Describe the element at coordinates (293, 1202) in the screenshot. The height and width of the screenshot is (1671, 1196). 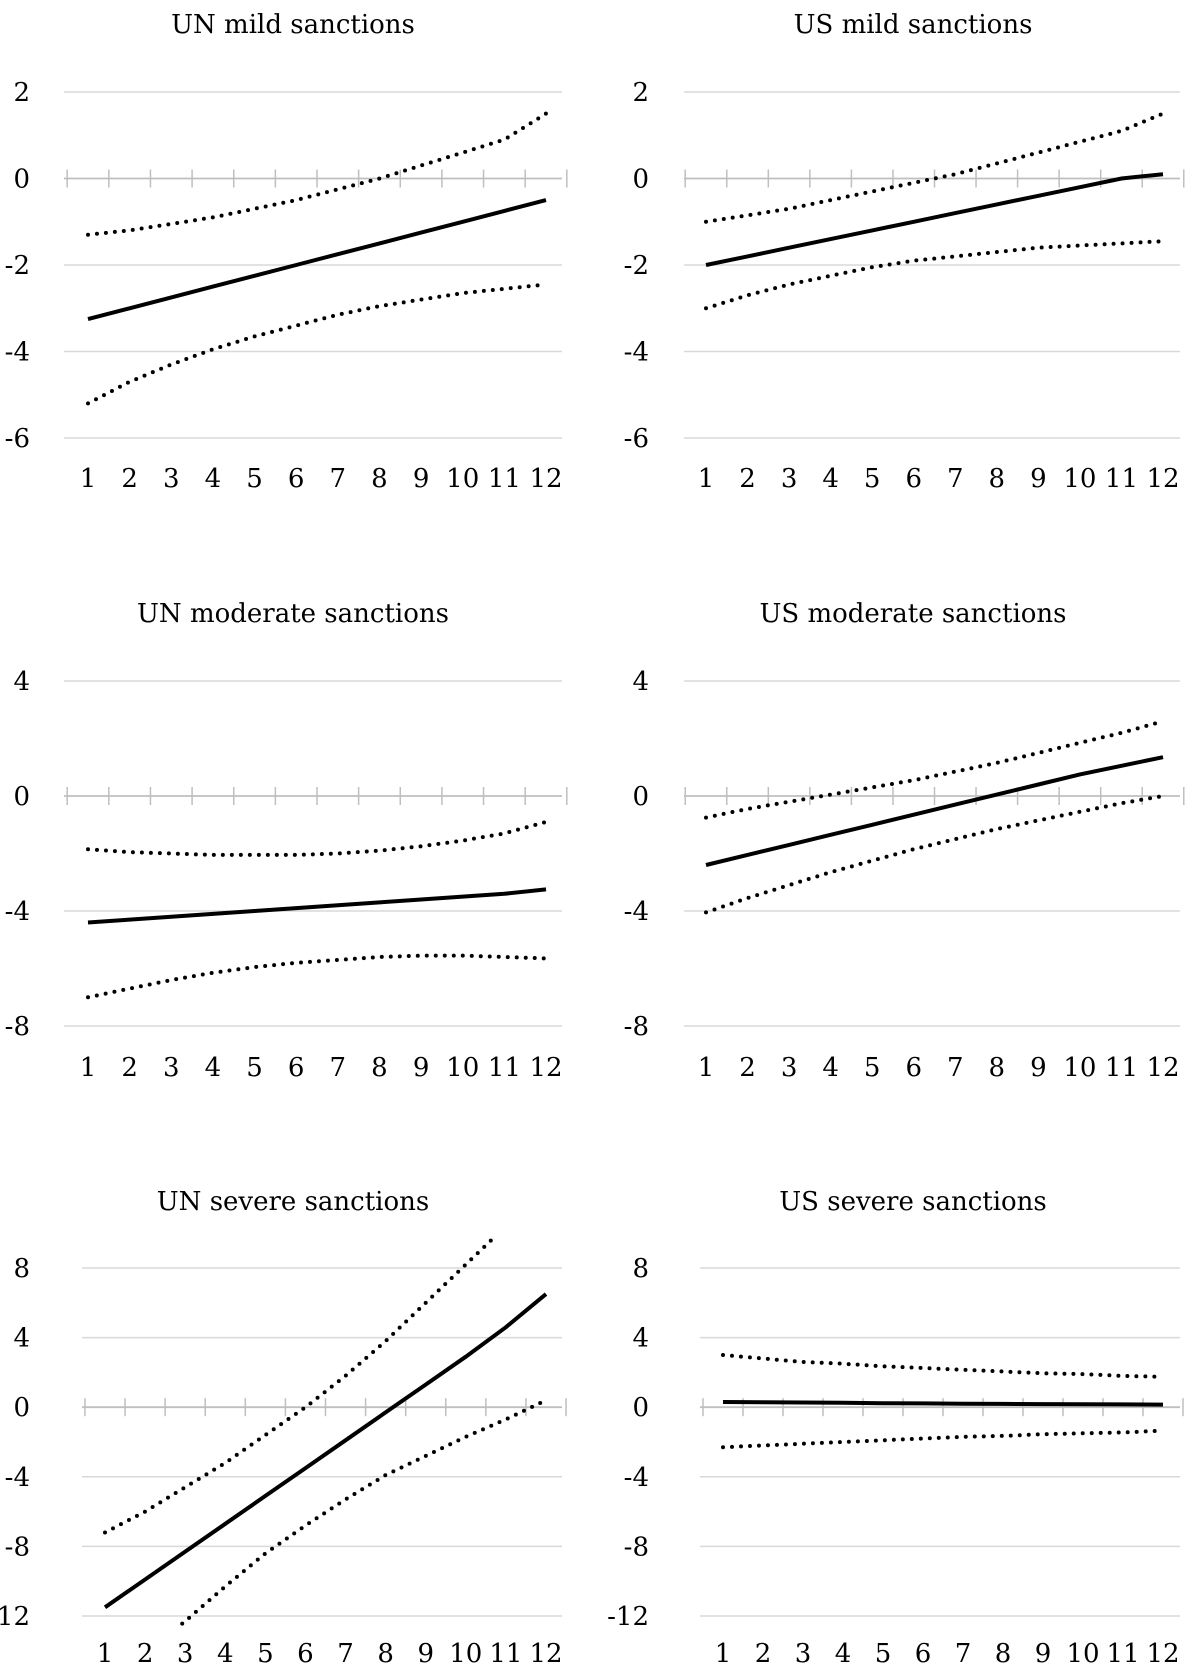
I see `chart-title: UN severe sanctions` at that location.